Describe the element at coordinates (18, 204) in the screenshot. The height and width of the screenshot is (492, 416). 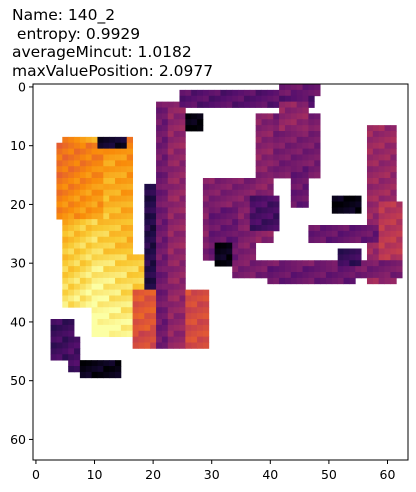
I see `y-tick-label: 20` at that location.